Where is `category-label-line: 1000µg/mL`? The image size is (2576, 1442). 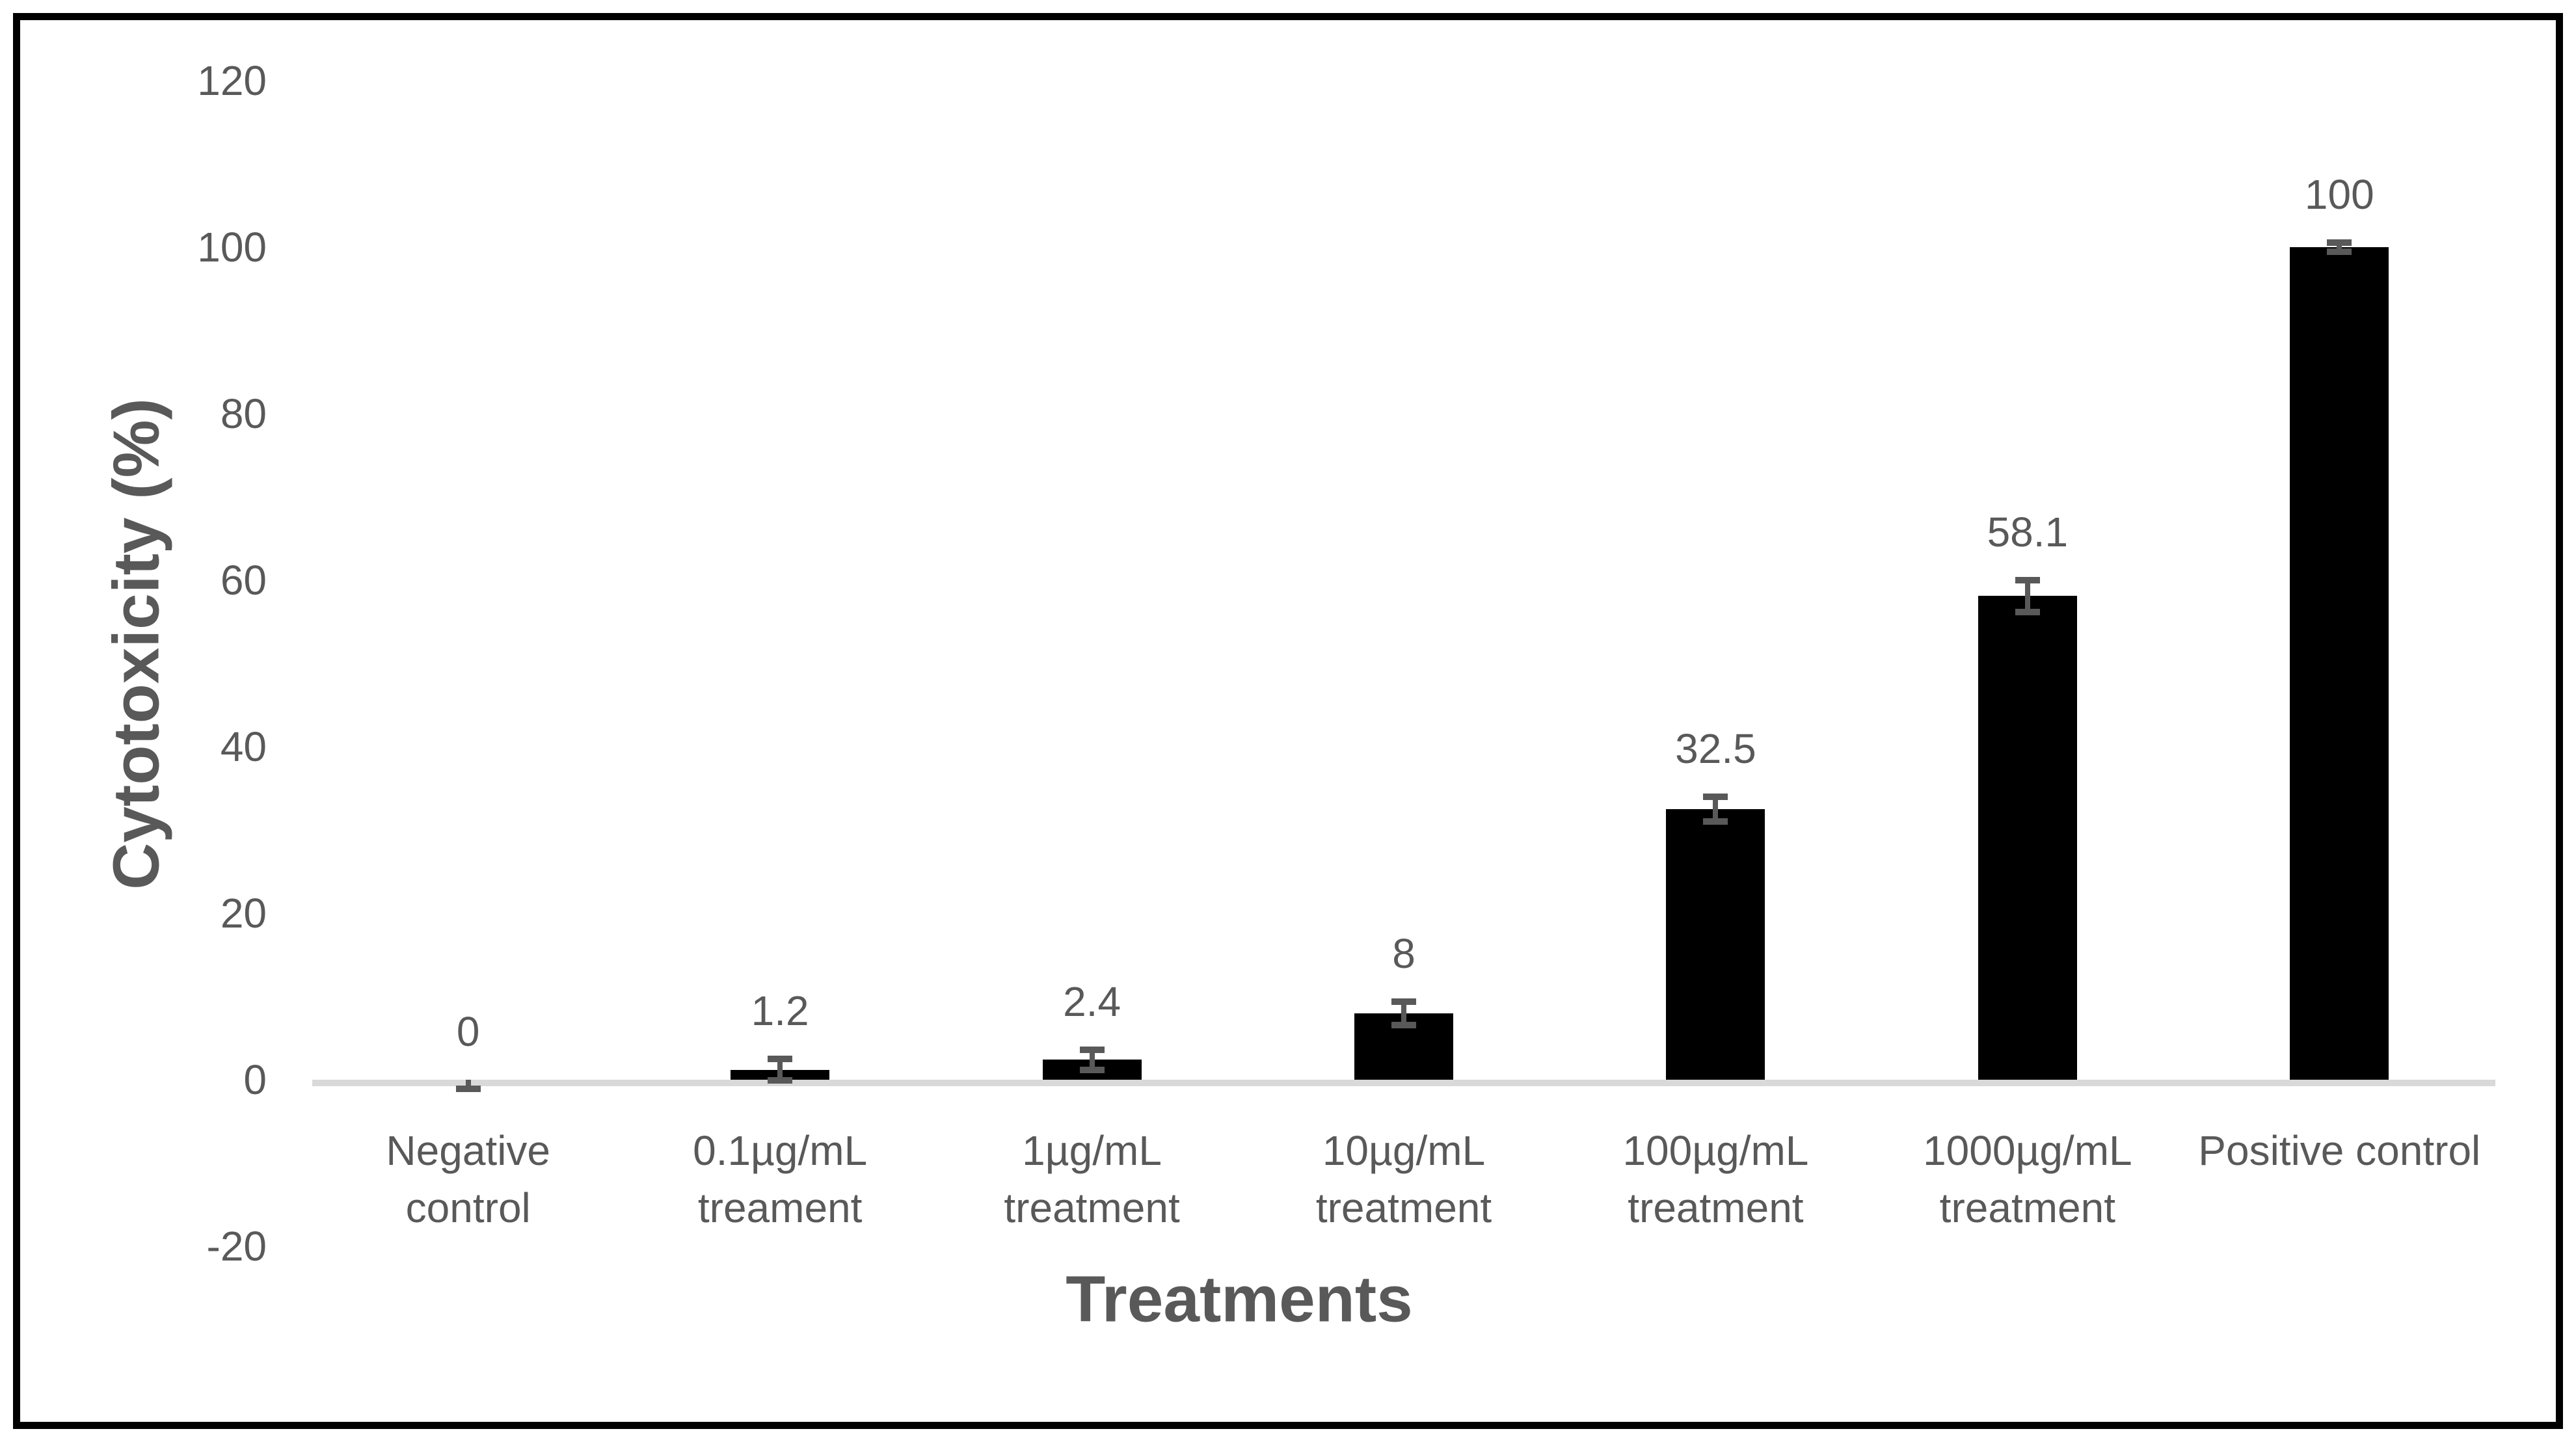
category-label-line: 1000µg/mL is located at coordinates (2027, 1150).